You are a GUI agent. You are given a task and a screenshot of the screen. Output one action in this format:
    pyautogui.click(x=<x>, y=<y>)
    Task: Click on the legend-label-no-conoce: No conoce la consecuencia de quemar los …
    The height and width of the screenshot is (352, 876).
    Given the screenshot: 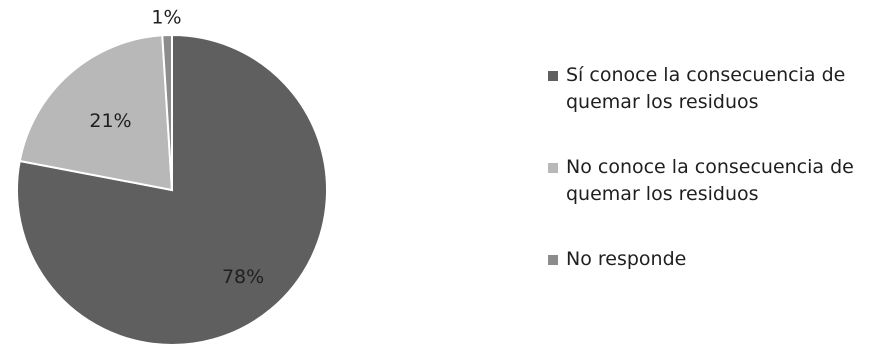 What is the action you would take?
    pyautogui.click(x=710, y=180)
    